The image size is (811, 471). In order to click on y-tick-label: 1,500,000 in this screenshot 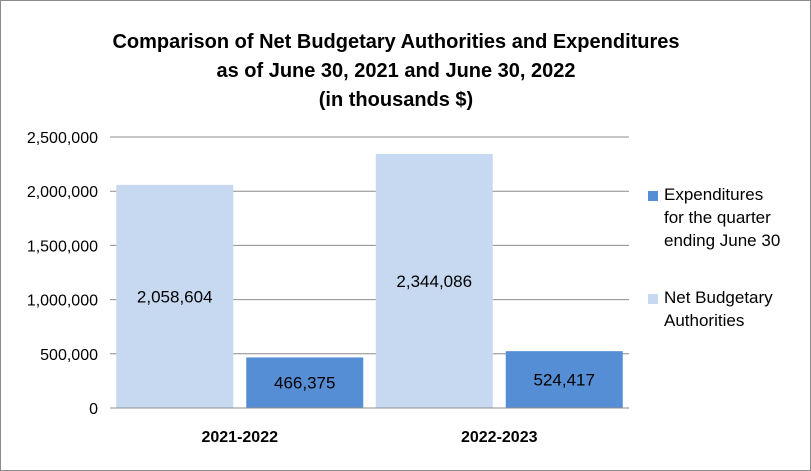, I will do `click(62, 246)`.